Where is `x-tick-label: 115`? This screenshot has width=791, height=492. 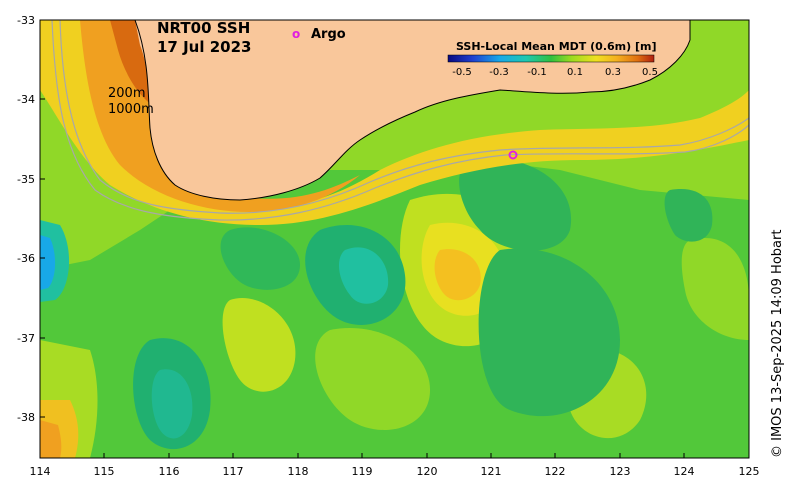
x-tick-label: 115 is located at coordinates (104, 471).